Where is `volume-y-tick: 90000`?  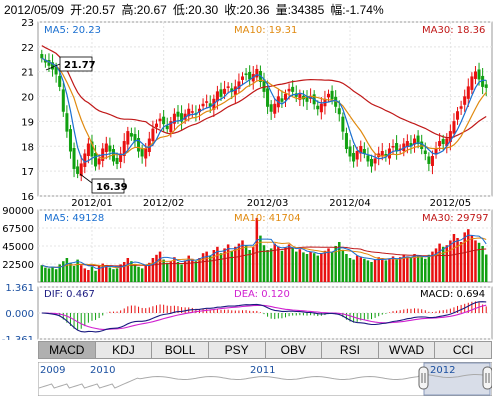 volume-y-tick: 90000 is located at coordinates (18, 211).